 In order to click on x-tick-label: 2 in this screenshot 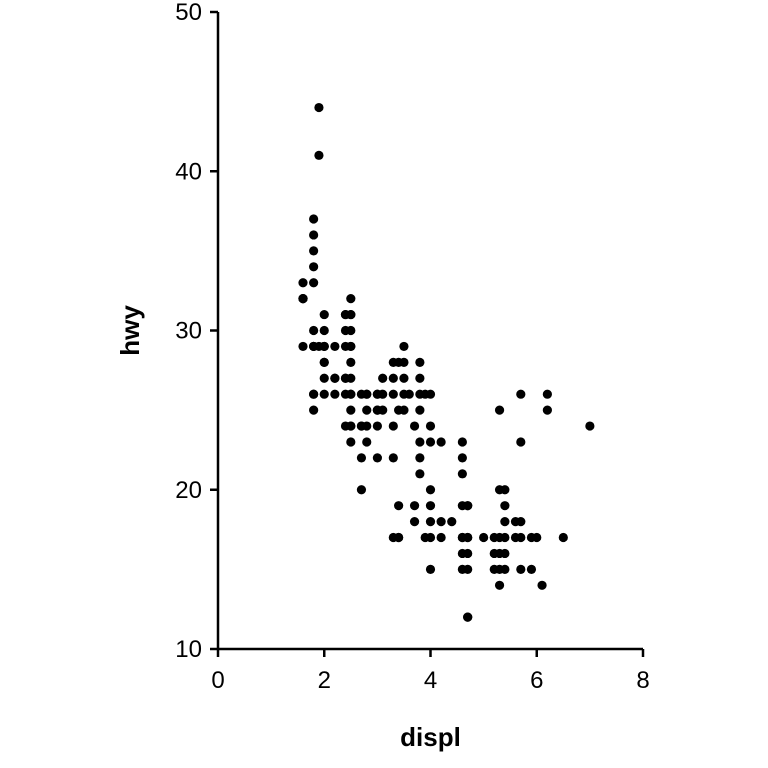, I will do `click(324, 680)`.